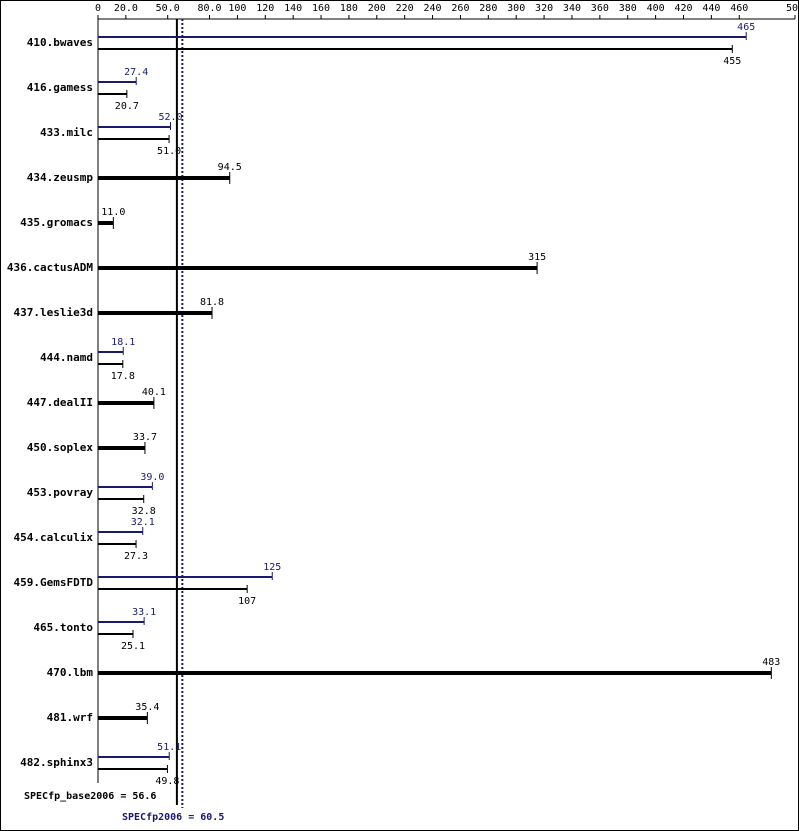 The image size is (799, 831). What do you see at coordinates (56, 762) in the screenshot?
I see `benchmark-name: 482.sphinx3` at bounding box center [56, 762].